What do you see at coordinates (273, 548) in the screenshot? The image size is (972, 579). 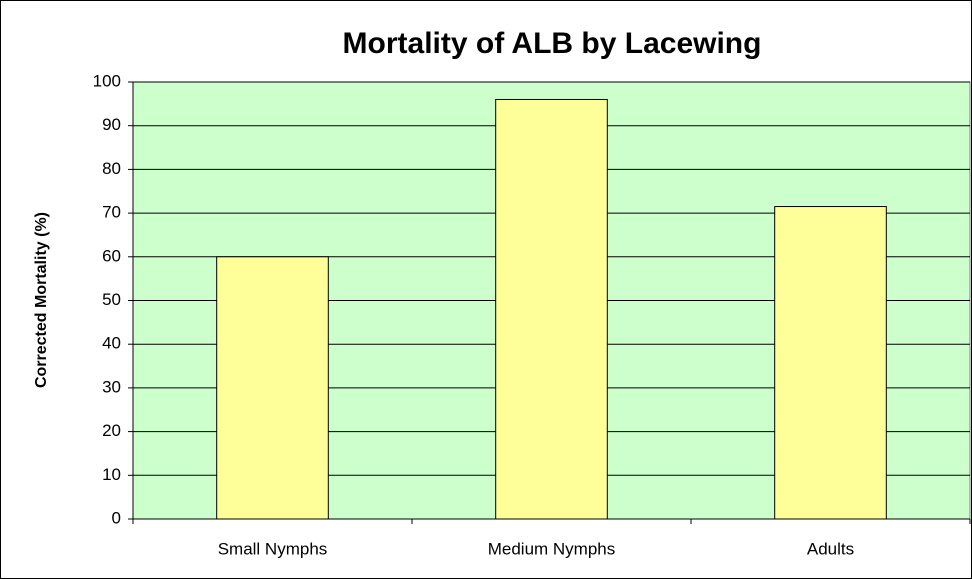 I see `x-tick-label: Small Nymphs` at bounding box center [273, 548].